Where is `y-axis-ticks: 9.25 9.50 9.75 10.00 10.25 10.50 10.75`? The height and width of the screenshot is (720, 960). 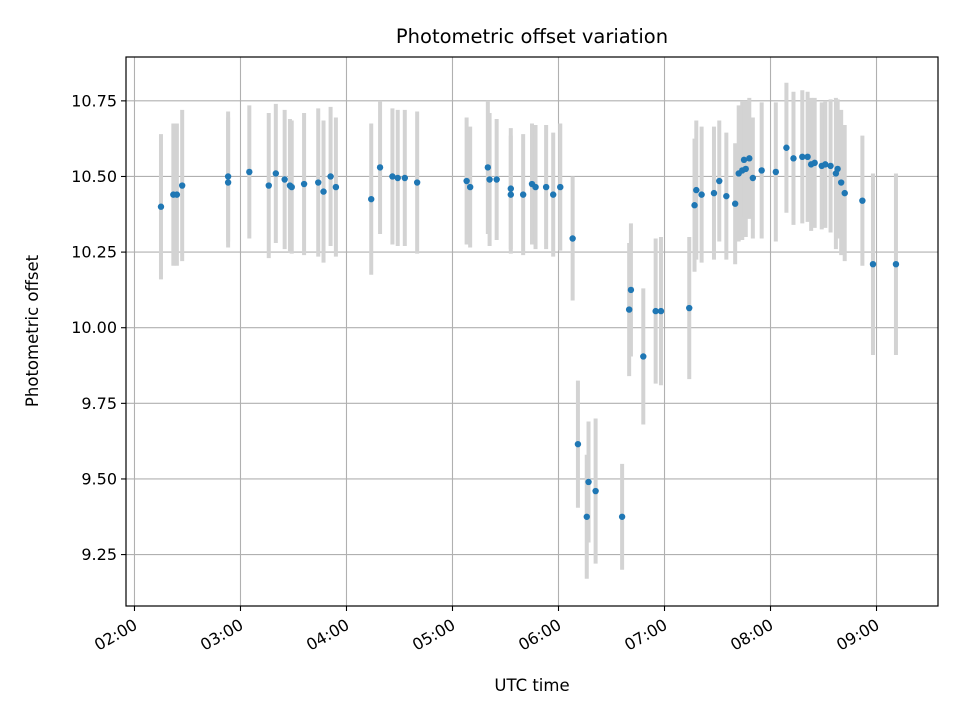 y-axis-ticks: 9.25 9.50 9.75 10.00 10.25 10.50 10.75 is located at coordinates (98, 327).